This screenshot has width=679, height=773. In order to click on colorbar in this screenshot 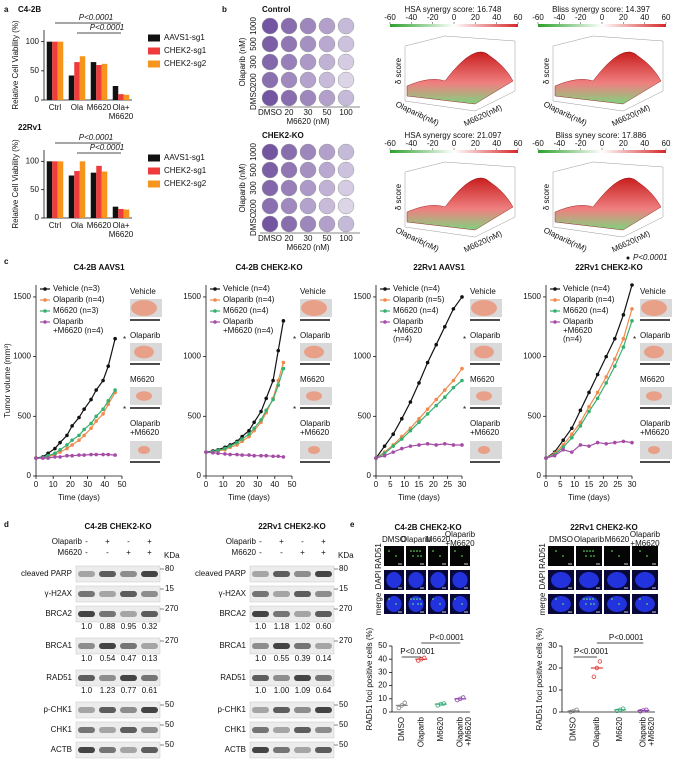, I will do `click(454, 25)`.